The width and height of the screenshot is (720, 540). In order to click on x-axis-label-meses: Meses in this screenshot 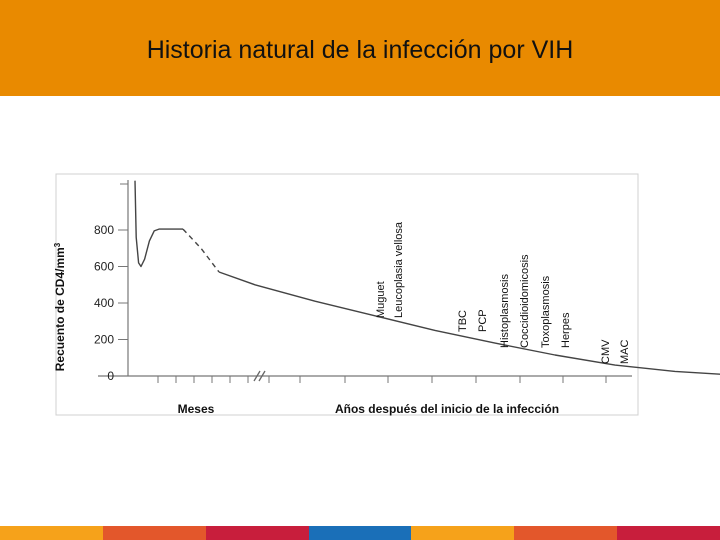, I will do `click(196, 409)`.